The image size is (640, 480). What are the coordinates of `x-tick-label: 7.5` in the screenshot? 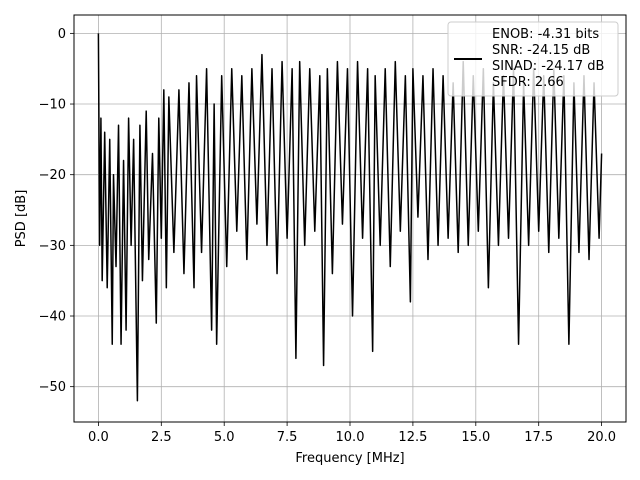 It's located at (287, 437).